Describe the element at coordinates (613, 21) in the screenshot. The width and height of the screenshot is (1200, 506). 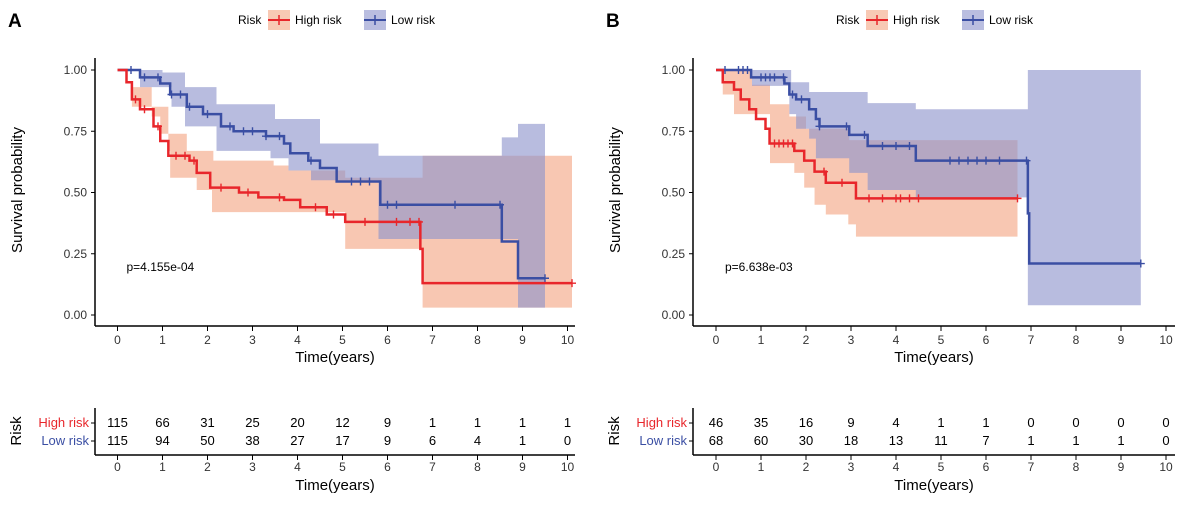
I see `panel-label: B` at that location.